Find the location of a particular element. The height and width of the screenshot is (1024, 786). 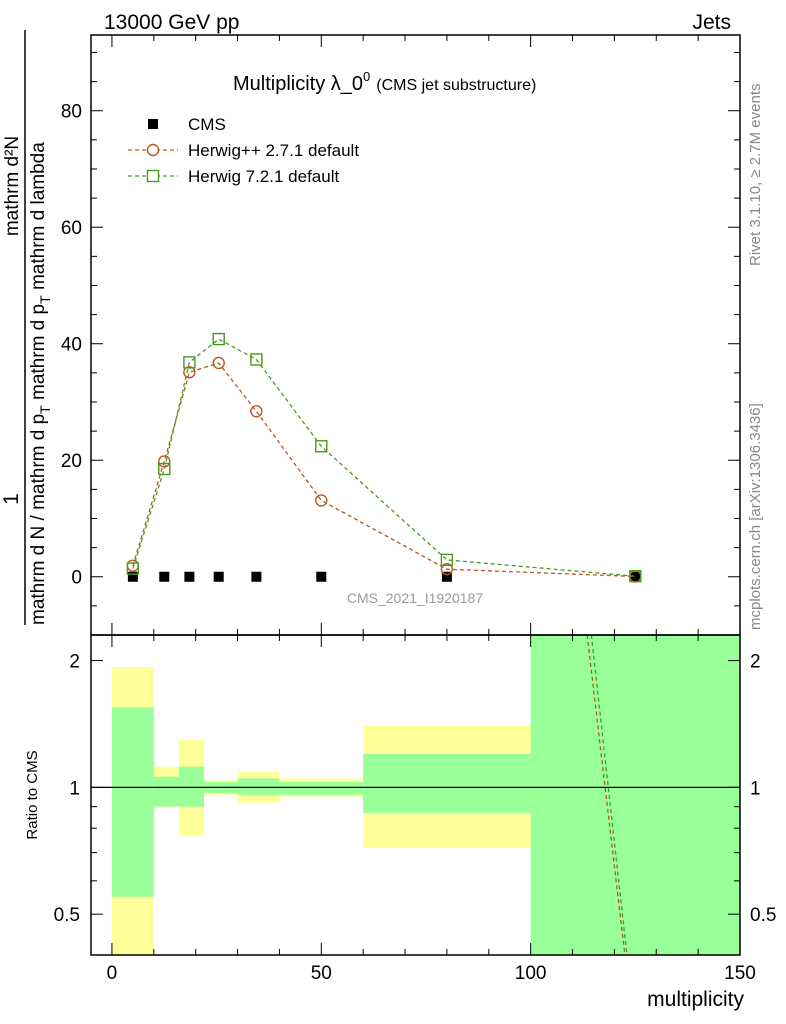

ratio-ytick-label-left-2: 2 is located at coordinates (74, 662).